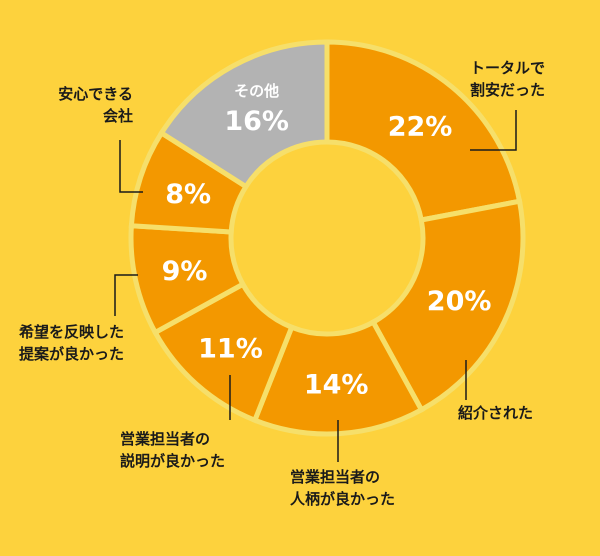  What do you see at coordinates (420, 127) in the screenshot?
I see `percent-label-total-cheap: 22%` at bounding box center [420, 127].